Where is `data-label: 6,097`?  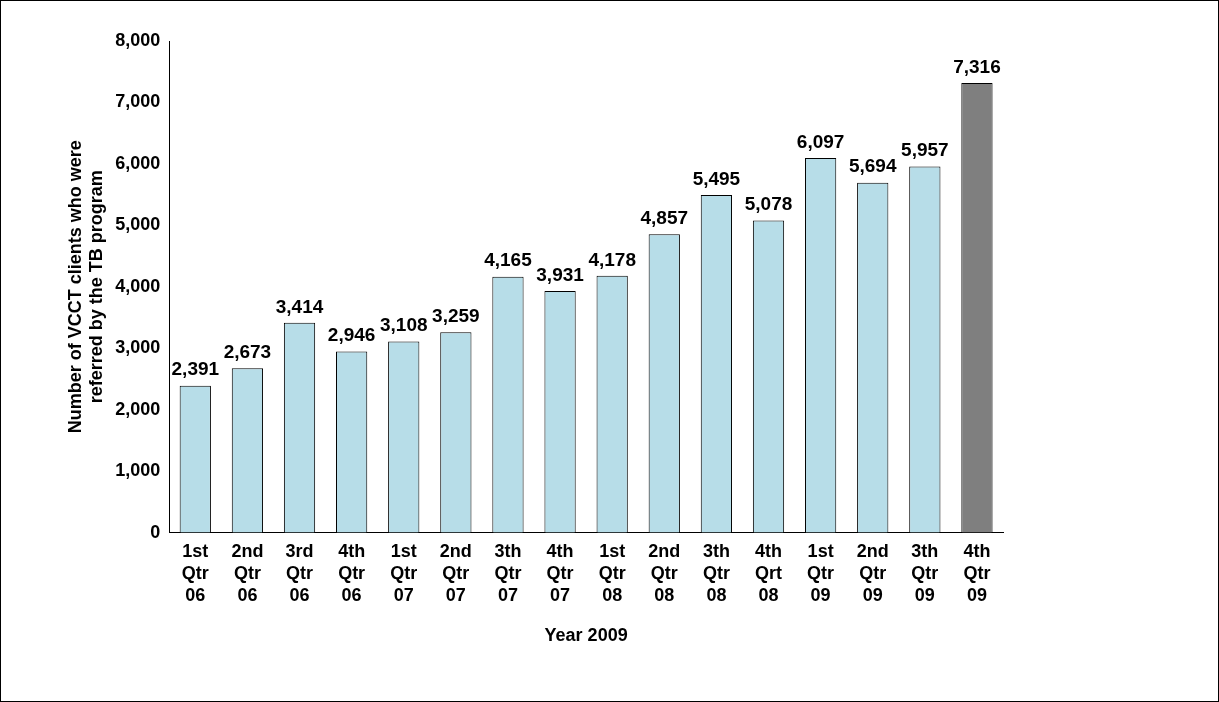 data-label: 6,097 is located at coordinates (820, 141).